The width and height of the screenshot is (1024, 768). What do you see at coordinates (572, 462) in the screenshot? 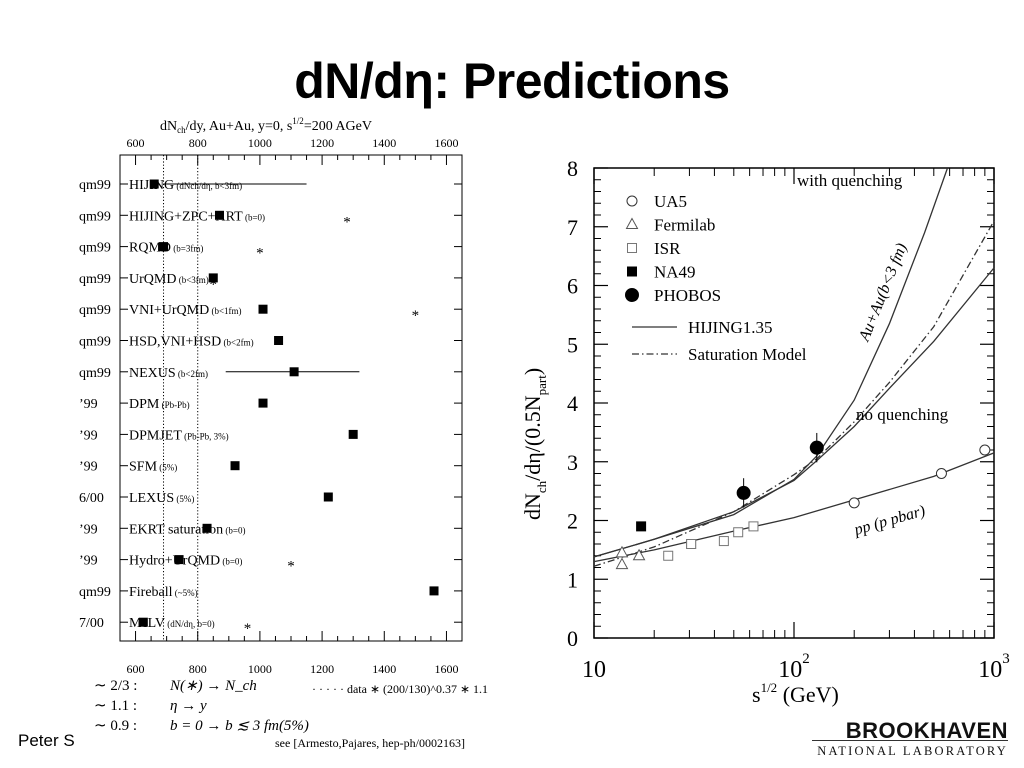
I see `y-tick-label-3: 3` at bounding box center [572, 462].